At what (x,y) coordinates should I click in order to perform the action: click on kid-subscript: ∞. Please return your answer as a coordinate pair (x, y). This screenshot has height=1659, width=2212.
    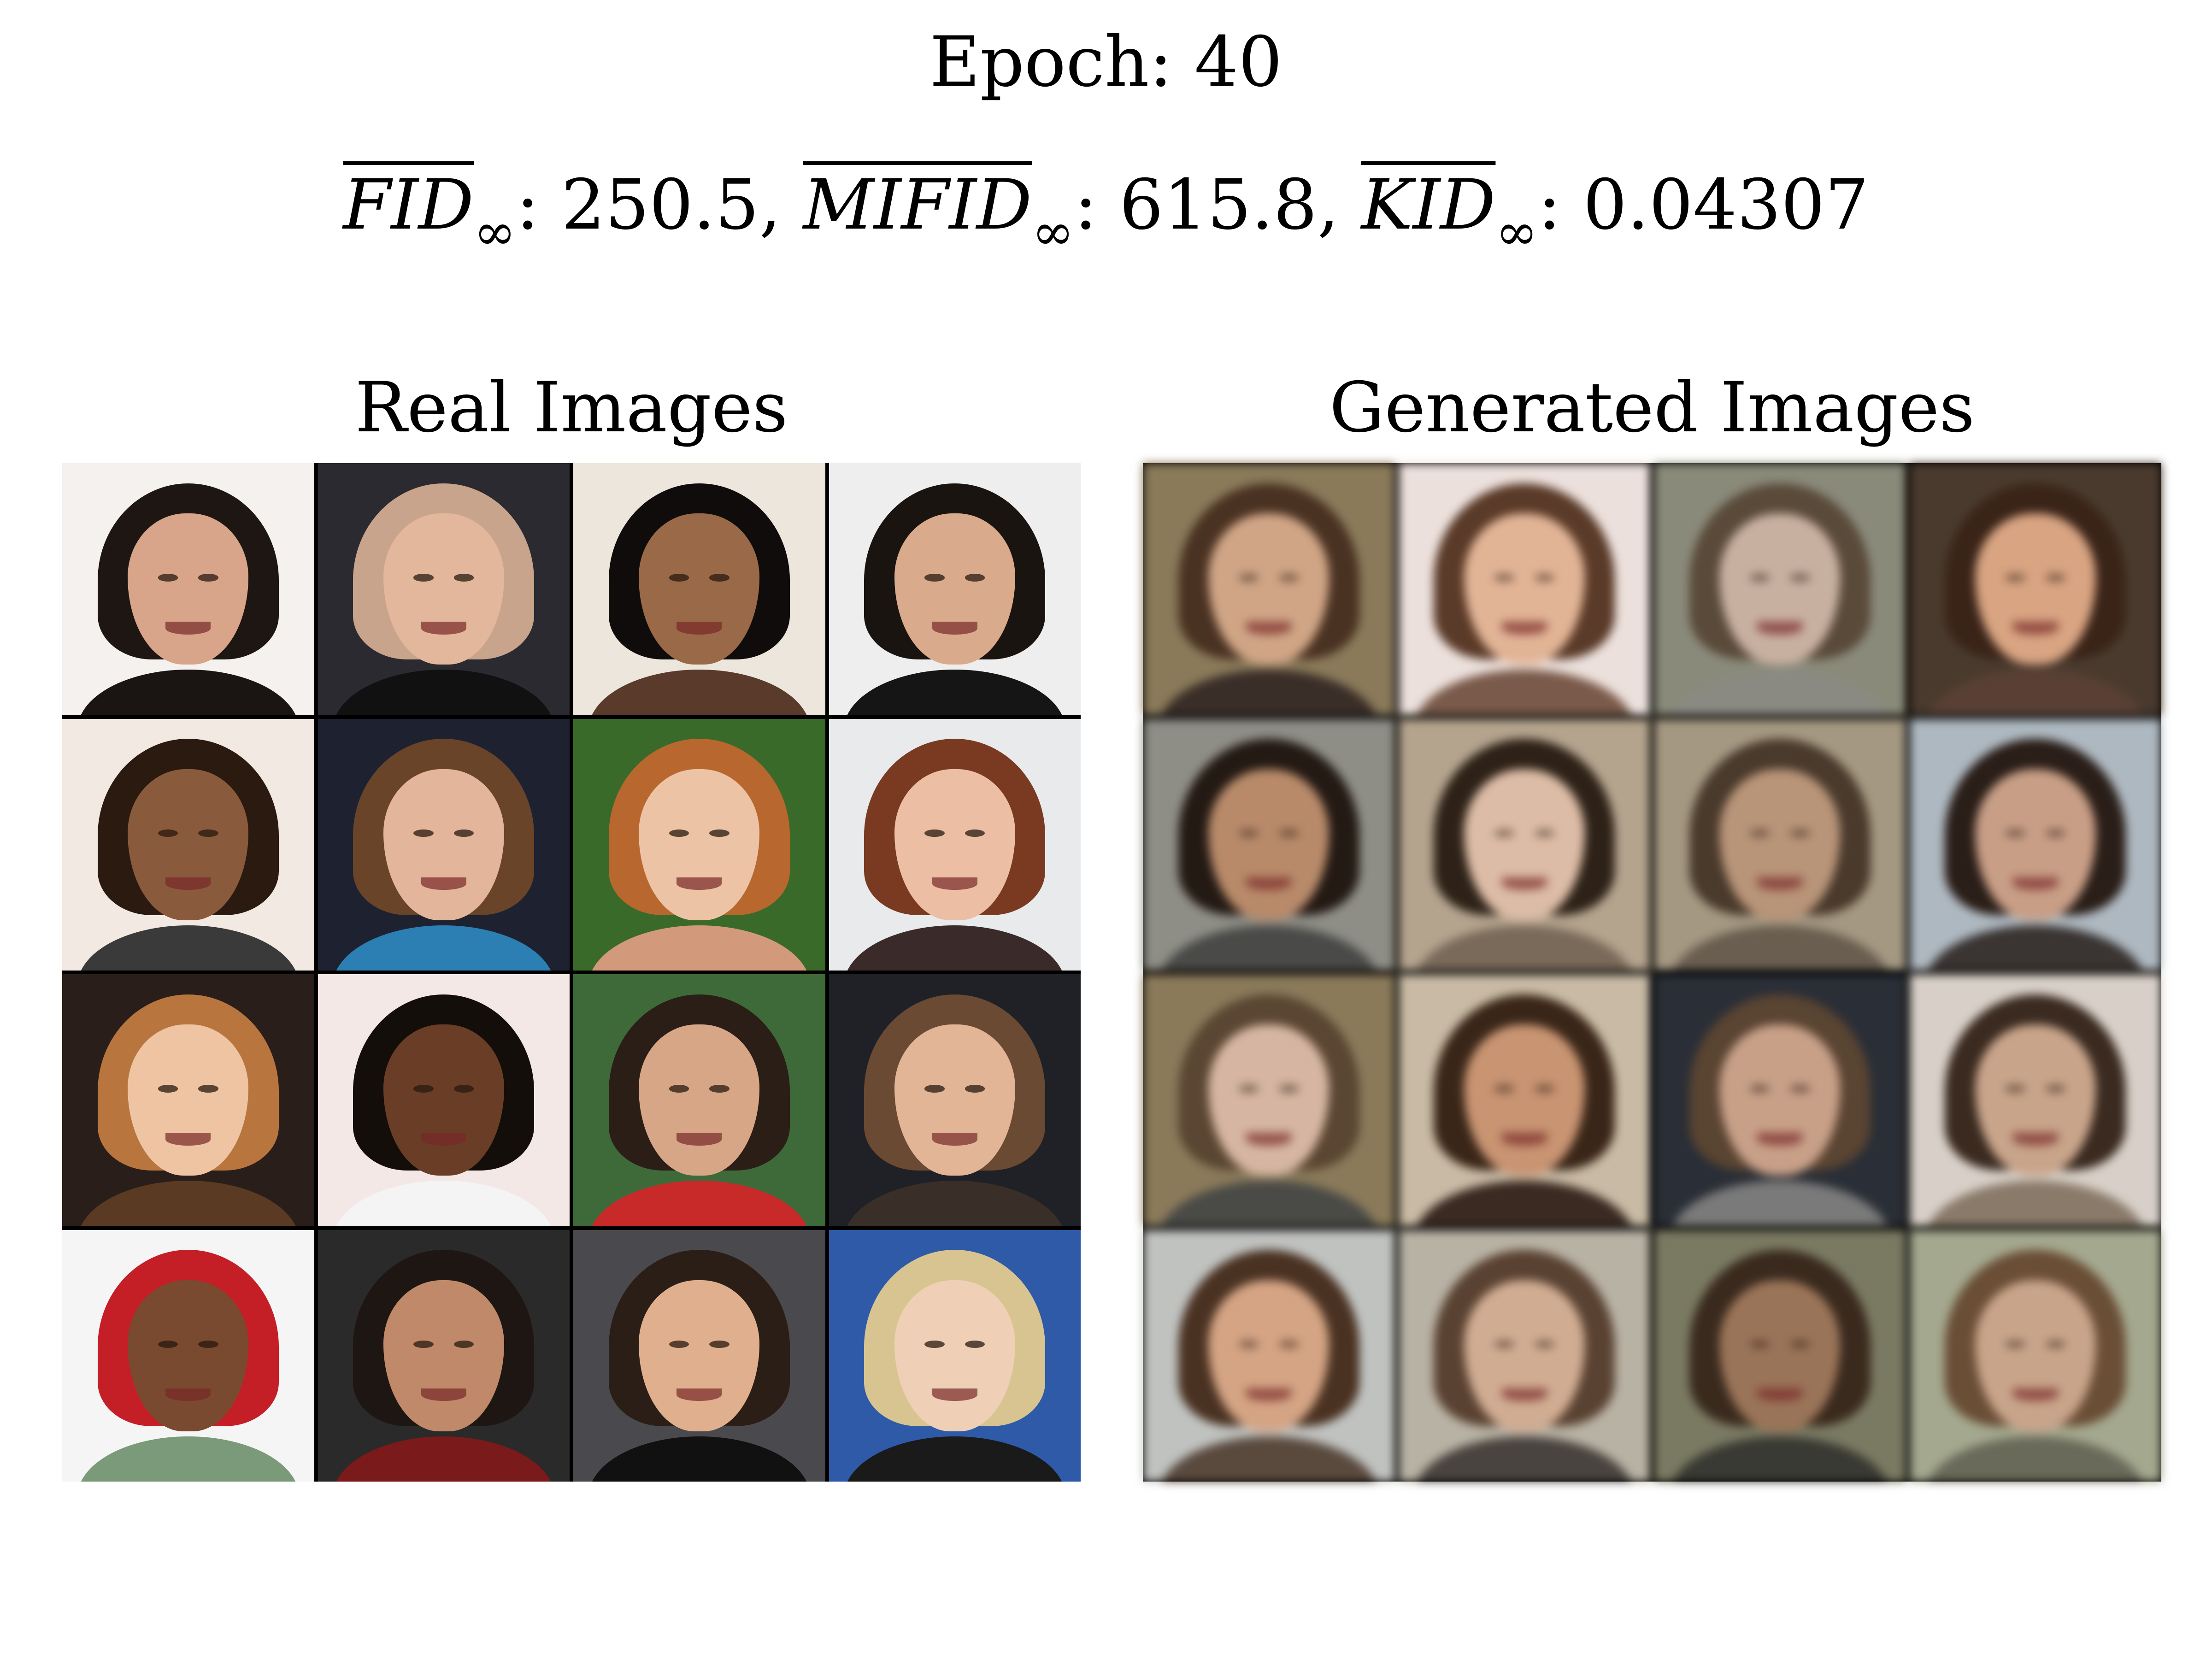
    Looking at the image, I should click on (1516, 231).